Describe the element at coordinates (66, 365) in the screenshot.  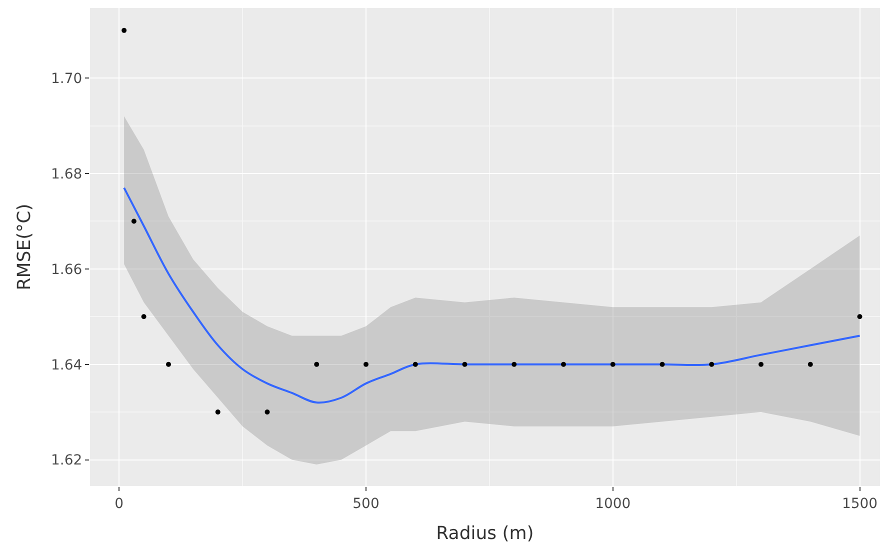
I see `y-tick-label: 1.64` at that location.